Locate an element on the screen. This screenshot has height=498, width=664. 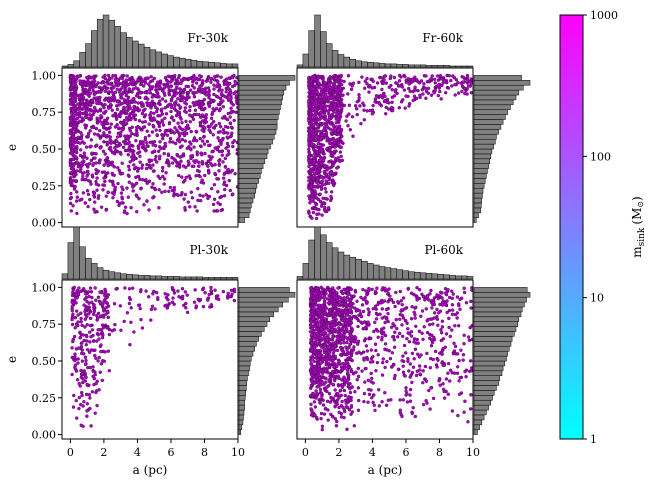
axes-frame is located at coordinates (385, 147).